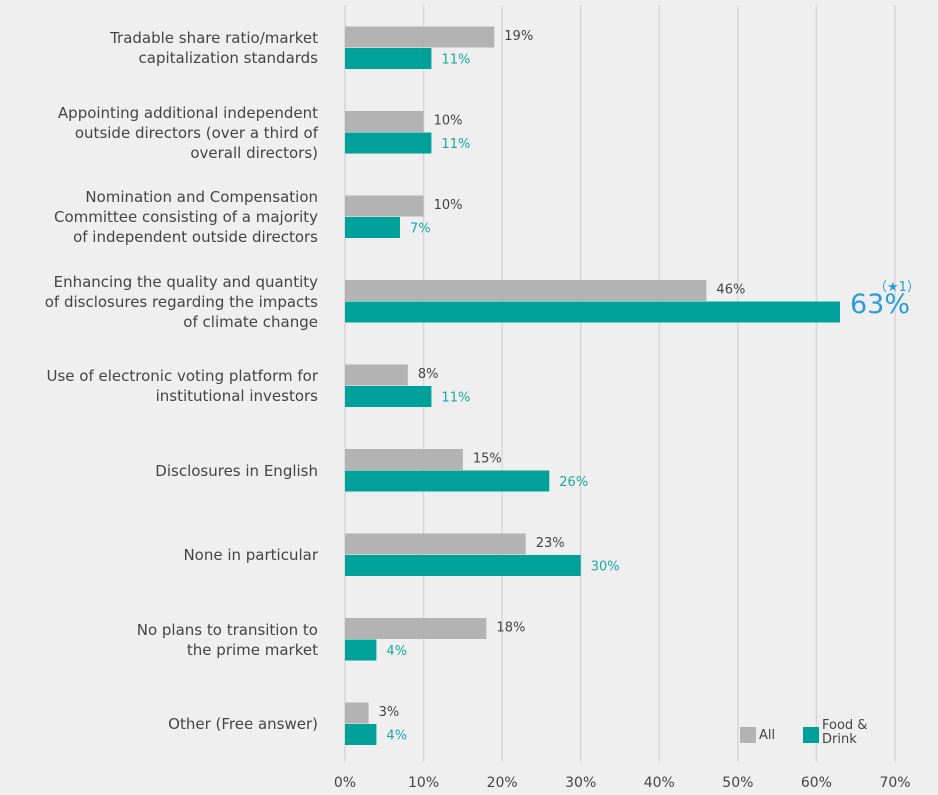 The width and height of the screenshot is (938, 795). Describe the element at coordinates (605, 567) in the screenshot. I see `value-label: 30%` at that location.